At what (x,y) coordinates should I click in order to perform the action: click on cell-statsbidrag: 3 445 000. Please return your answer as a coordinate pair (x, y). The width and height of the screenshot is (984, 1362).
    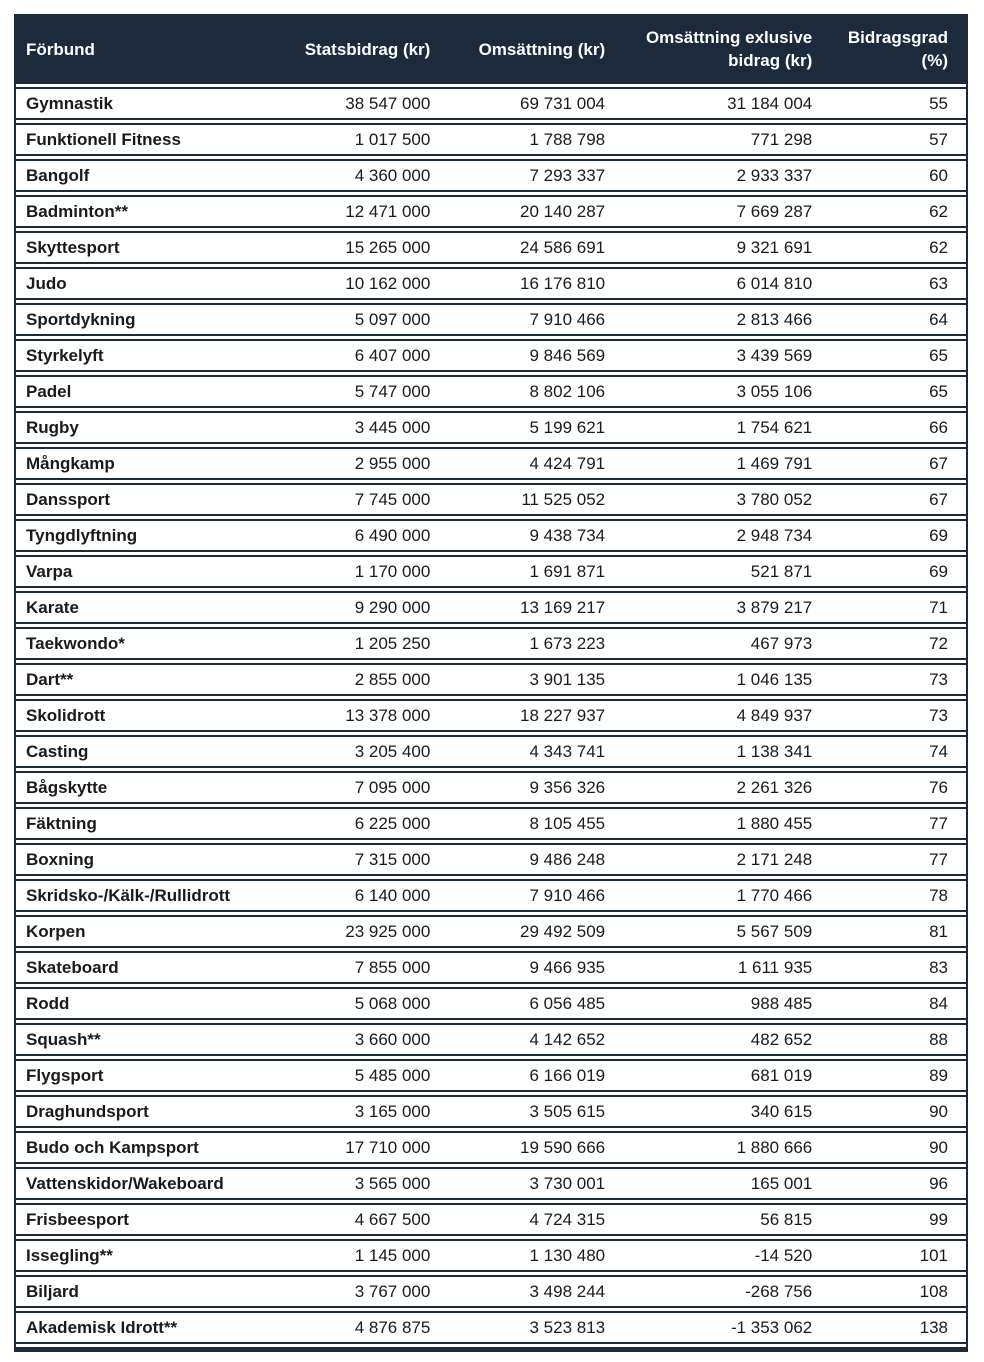
    Looking at the image, I should click on (364, 427).